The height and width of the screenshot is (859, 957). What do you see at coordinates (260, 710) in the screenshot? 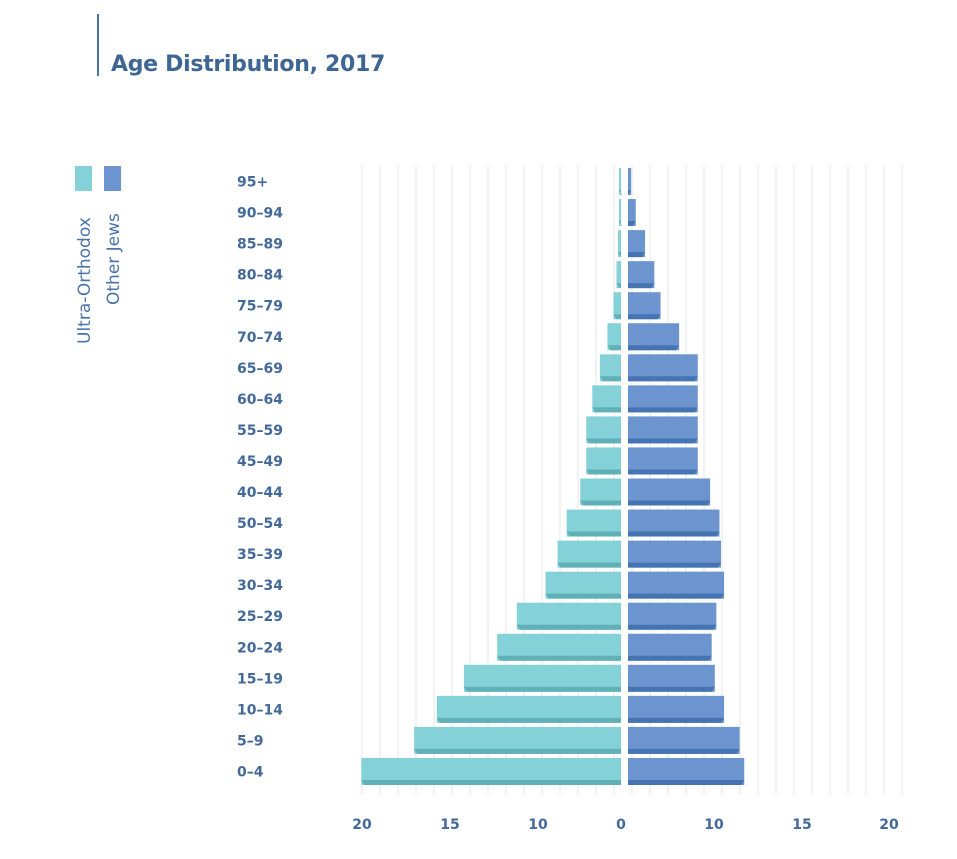
I see `age-group-label: 10–14` at bounding box center [260, 710].